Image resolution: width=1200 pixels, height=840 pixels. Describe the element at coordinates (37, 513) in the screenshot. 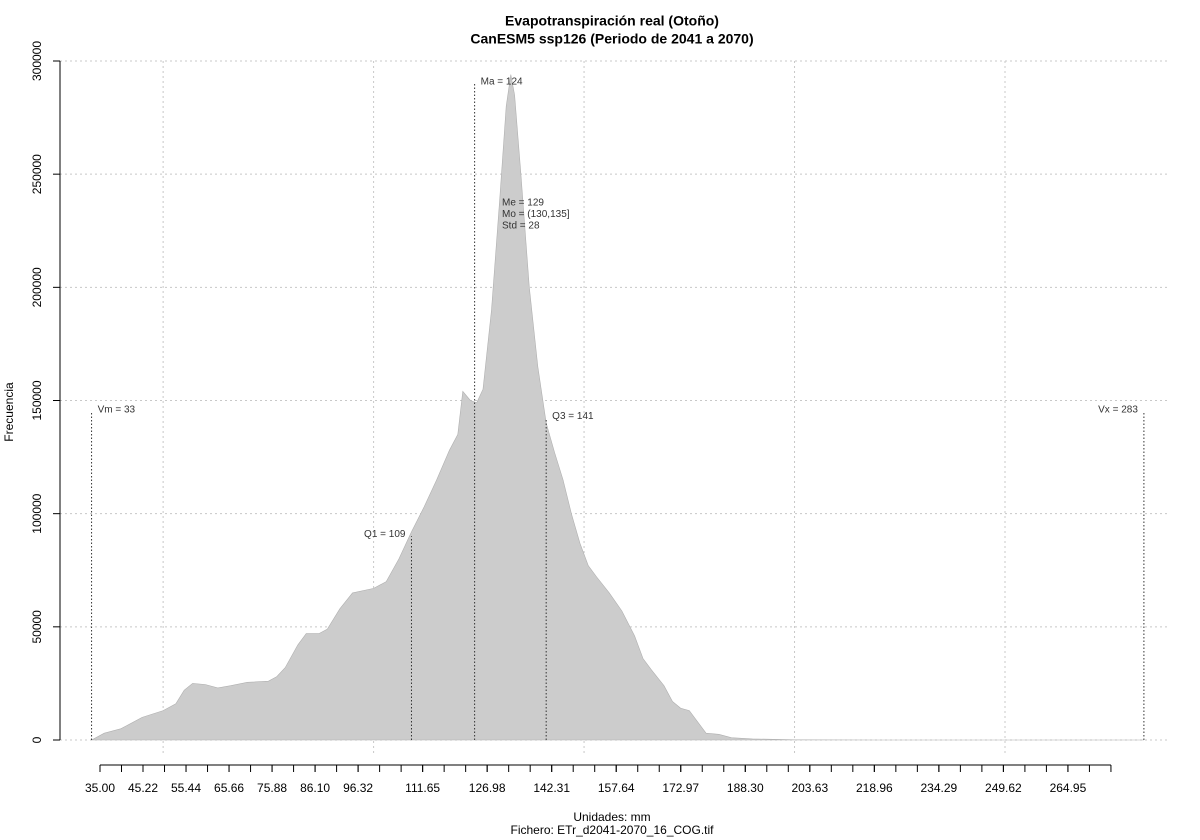

I see `y-tick-label: 100000` at that location.